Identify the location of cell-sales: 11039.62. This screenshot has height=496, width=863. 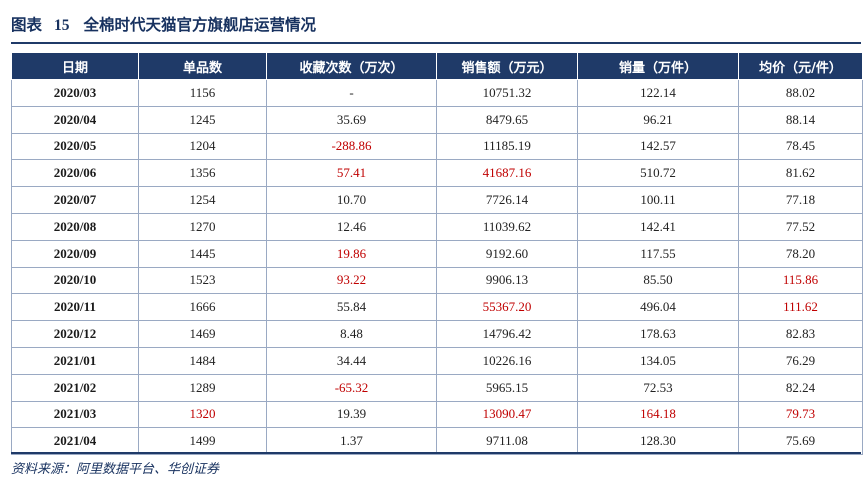
(507, 226).